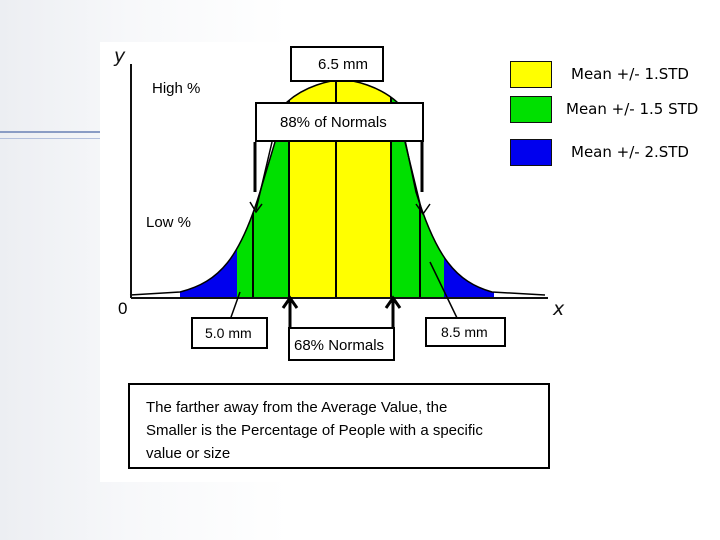  What do you see at coordinates (531, 74) in the screenshot?
I see `legend-swatch-yellow` at bounding box center [531, 74].